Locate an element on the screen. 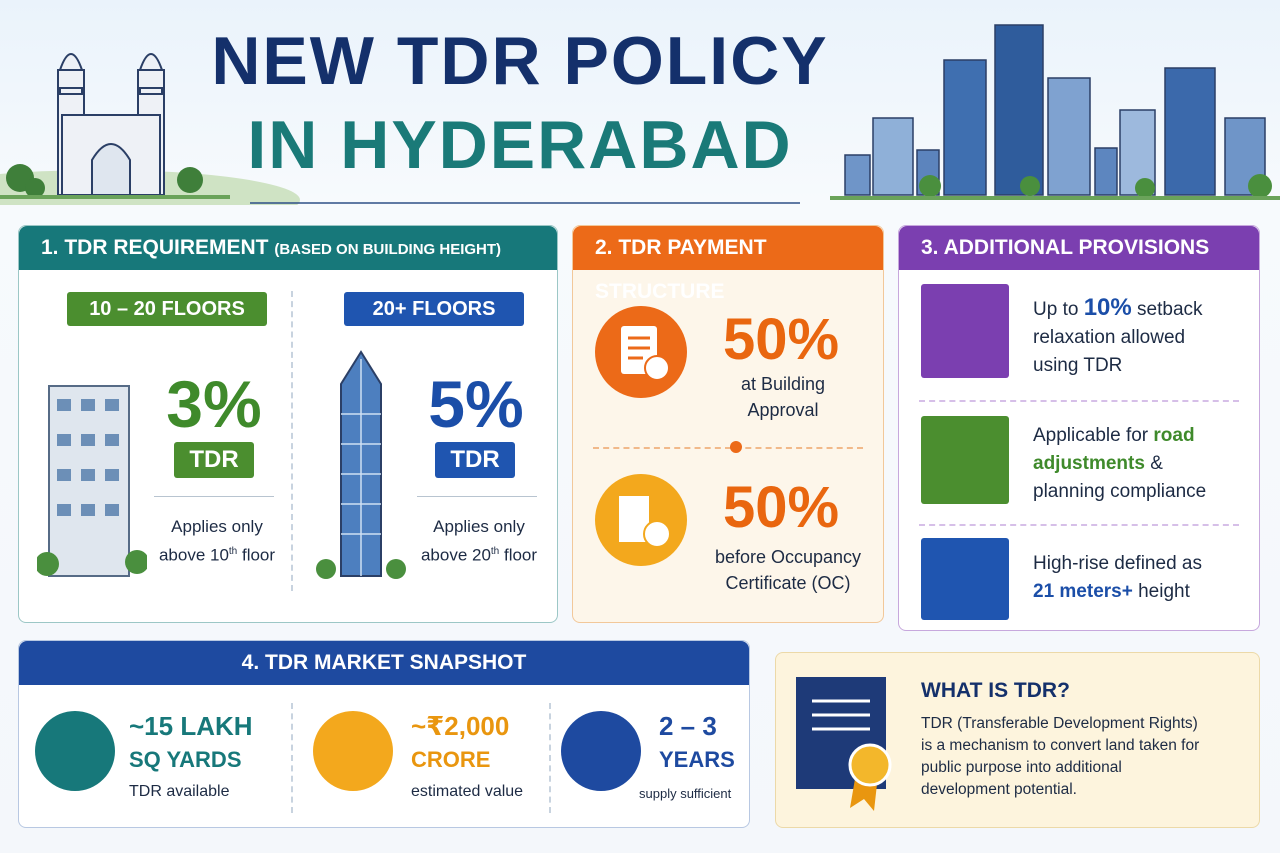 The width and height of the screenshot is (1280, 853). text: relaxation allowed is located at coordinates (1109, 337).